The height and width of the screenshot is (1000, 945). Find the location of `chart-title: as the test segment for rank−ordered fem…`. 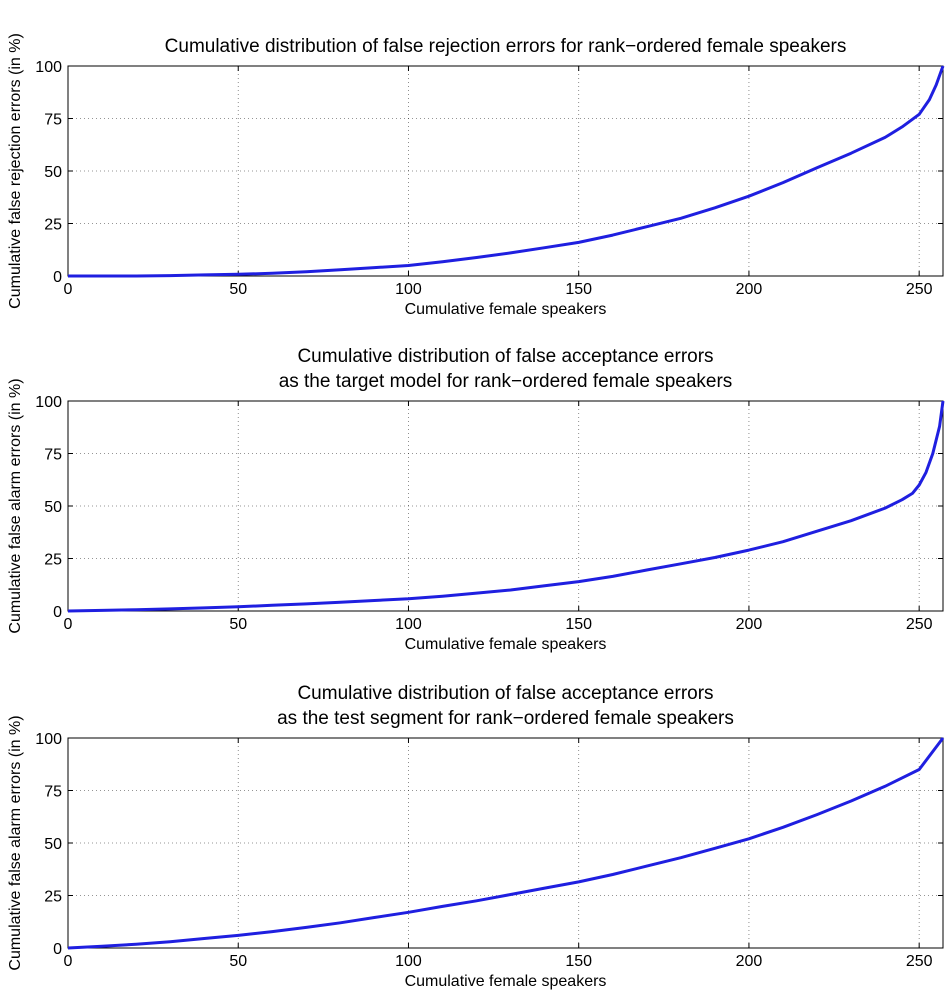

chart-title: as the test segment for rank−ordered fem… is located at coordinates (505, 718).